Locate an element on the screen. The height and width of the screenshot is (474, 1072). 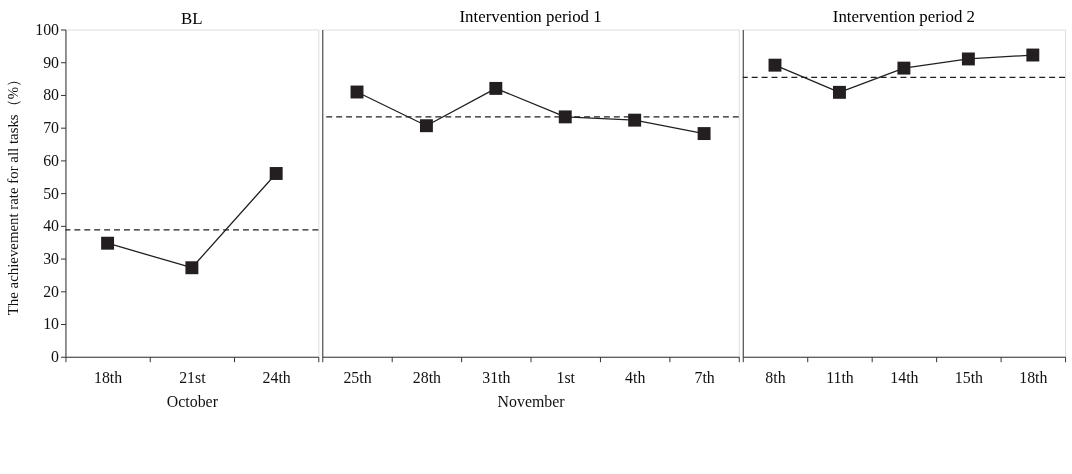
x-tick-label: 14th is located at coordinates (904, 378).